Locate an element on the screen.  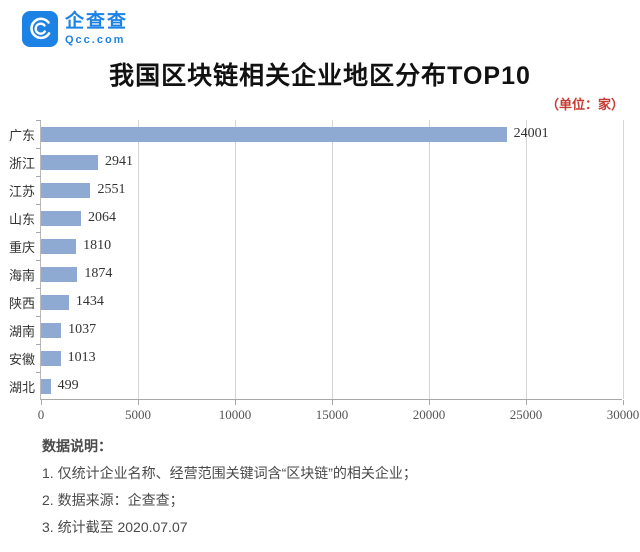
note-line-2: 2. 数据来源：企查查； is located at coordinates (113, 500).